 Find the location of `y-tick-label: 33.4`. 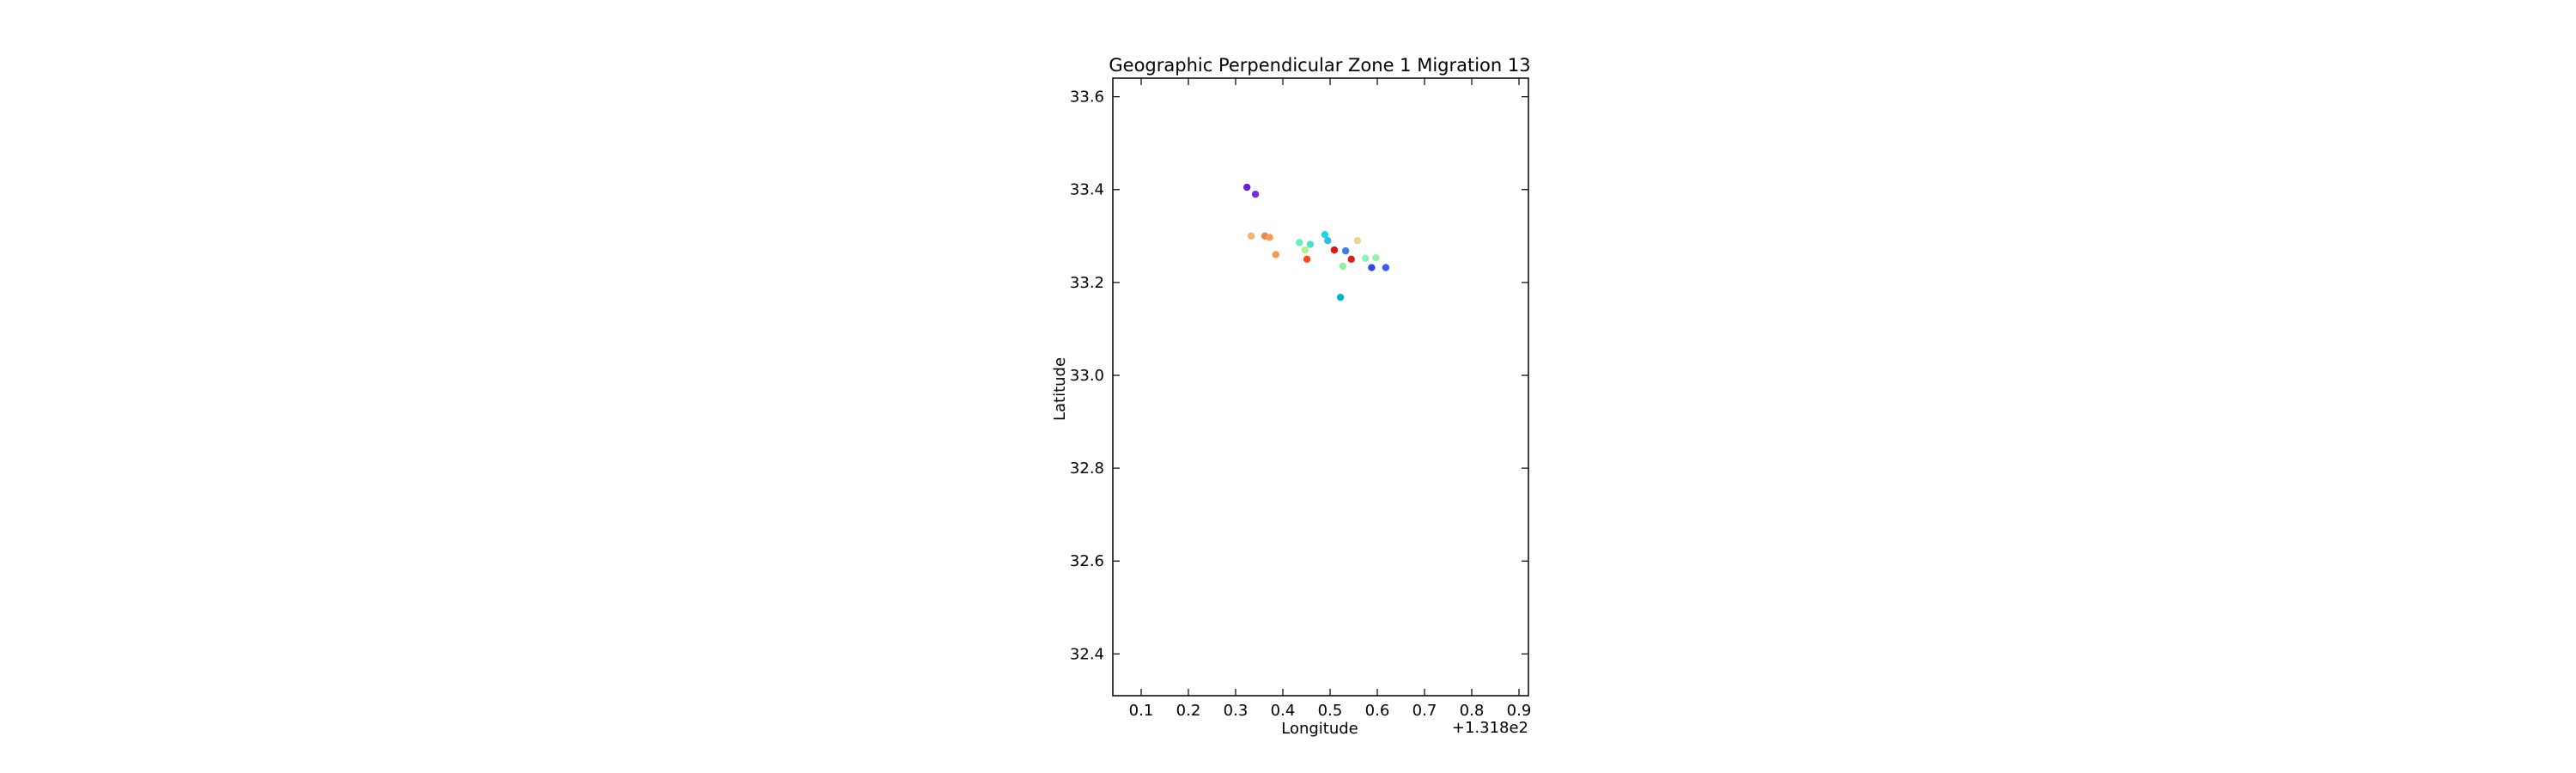

y-tick-label: 33.4 is located at coordinates (1087, 190).